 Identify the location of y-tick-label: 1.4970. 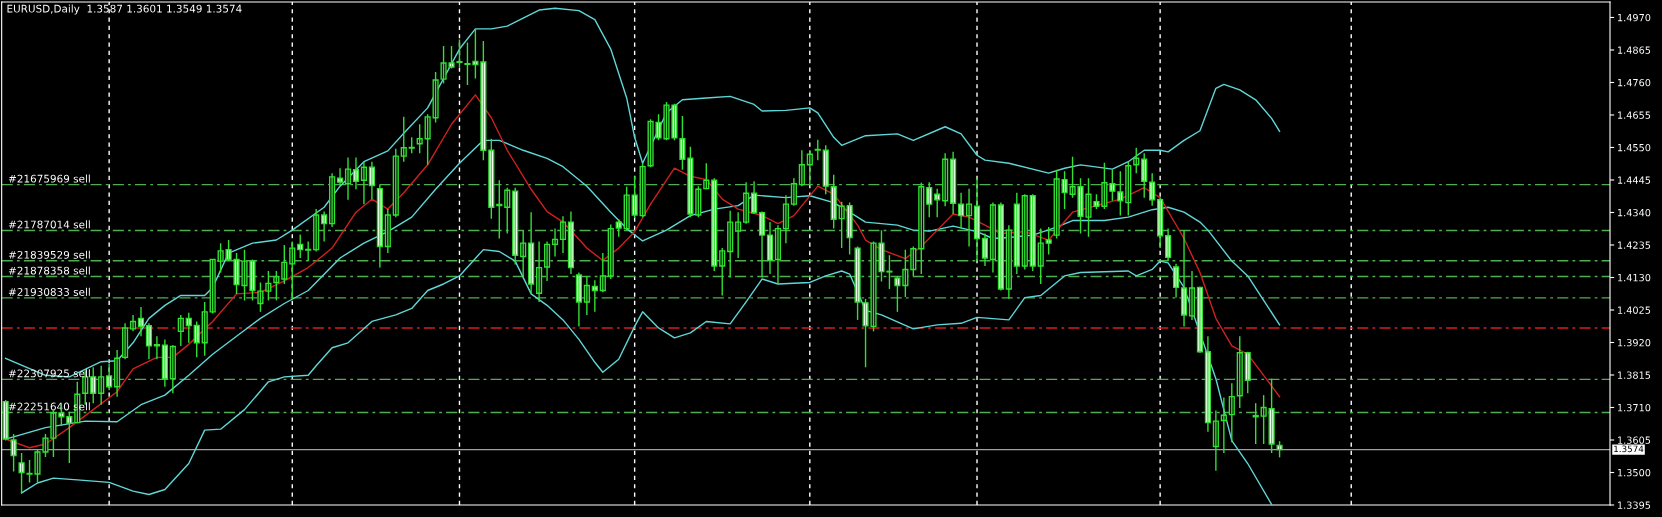
(1634, 17).